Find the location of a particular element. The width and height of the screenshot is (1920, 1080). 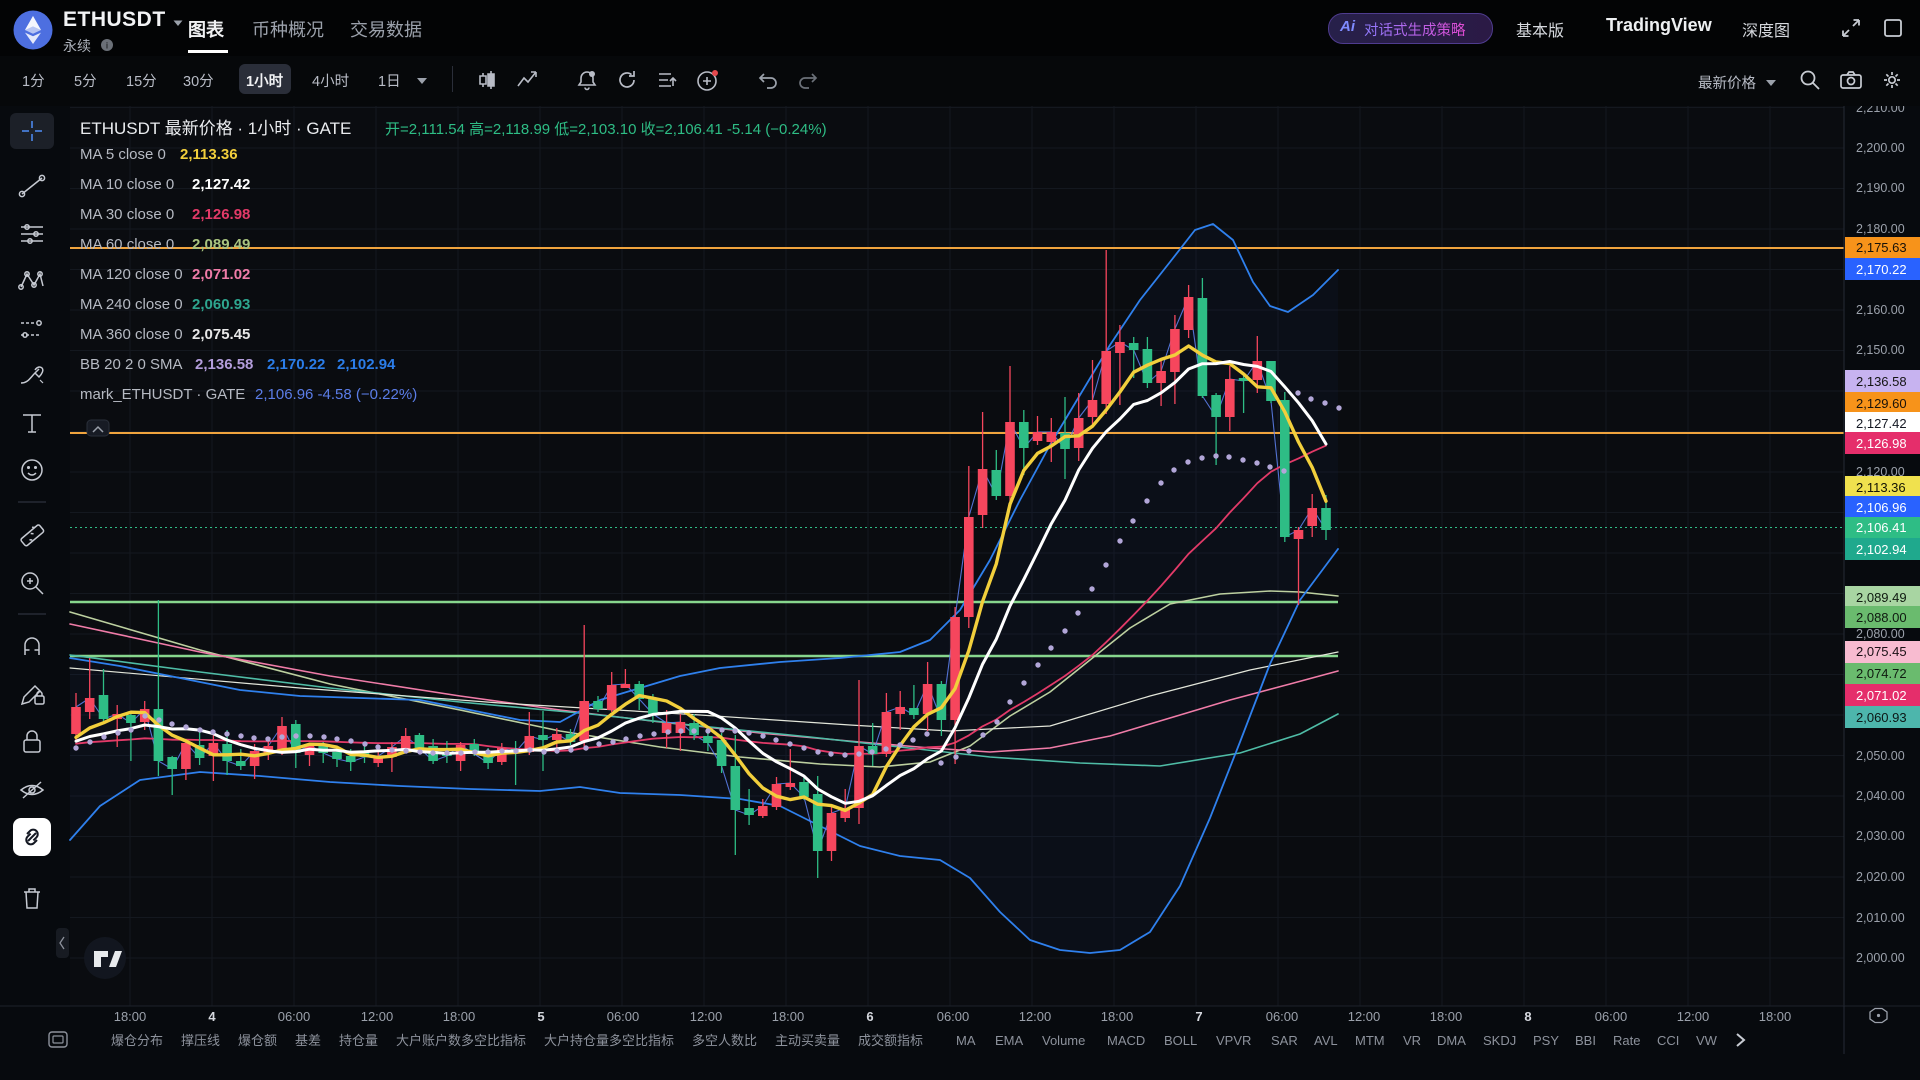

svg-text: SAR is located at coordinates (1284, 1040).